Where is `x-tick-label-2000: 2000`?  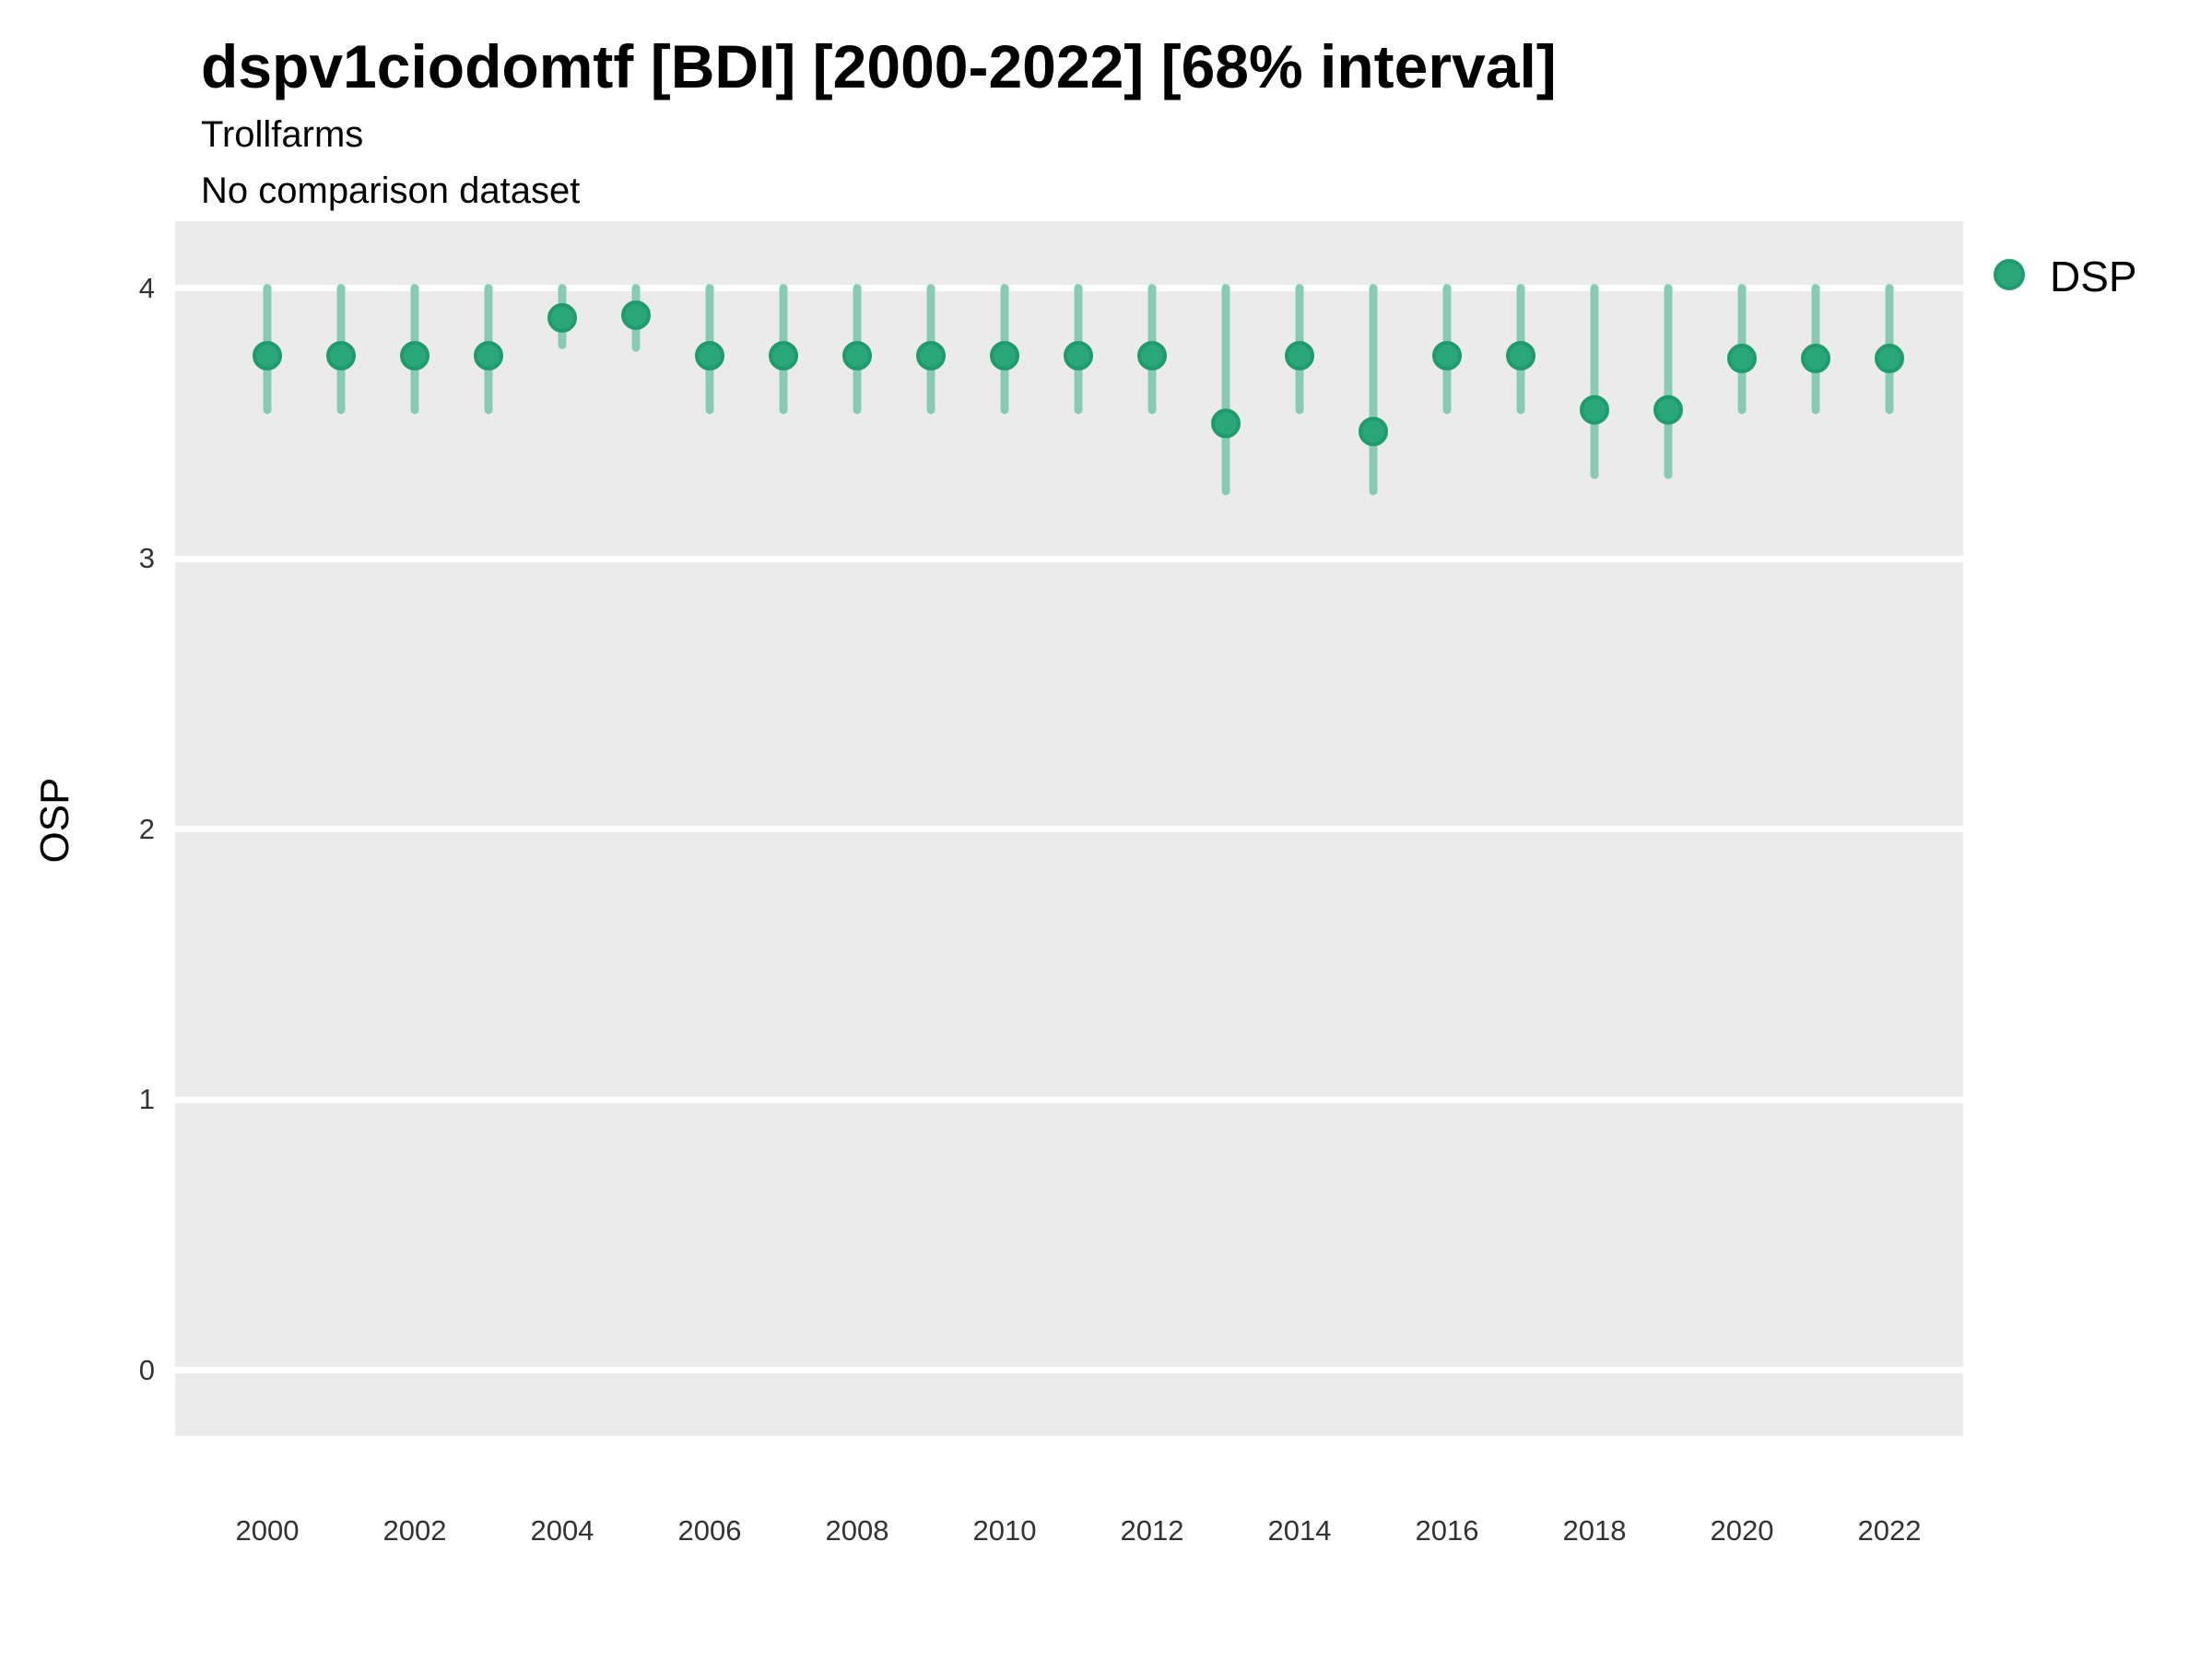 x-tick-label-2000: 2000 is located at coordinates (267, 1530).